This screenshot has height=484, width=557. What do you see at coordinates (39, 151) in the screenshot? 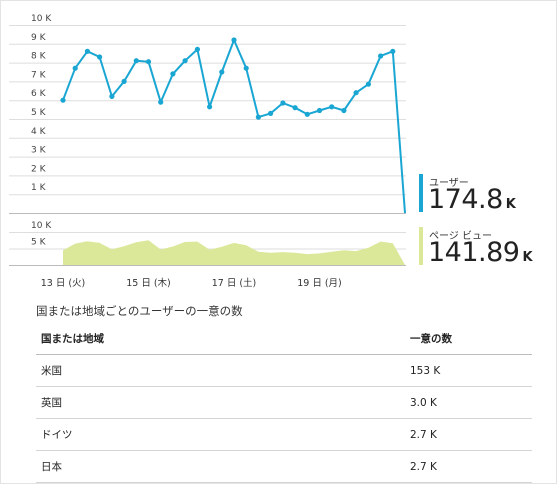
I see `y-tick-label: 3 K` at bounding box center [39, 151].